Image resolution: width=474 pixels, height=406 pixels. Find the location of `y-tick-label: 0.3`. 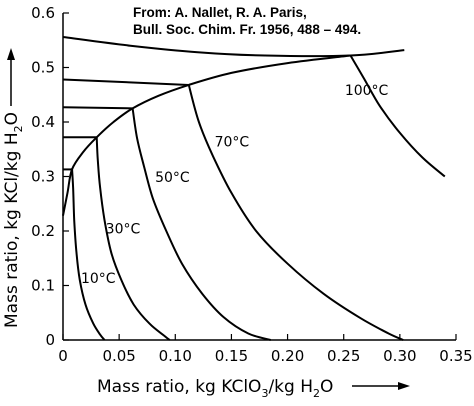

y-tick-label: 0.3 is located at coordinates (43, 177).